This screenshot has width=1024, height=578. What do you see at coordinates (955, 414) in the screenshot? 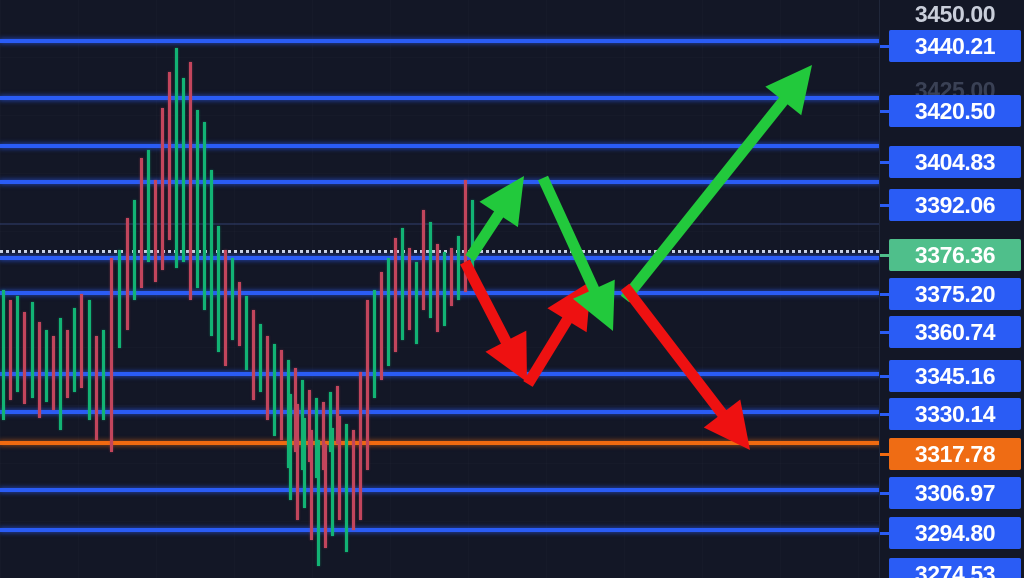
I see `price-tag: 3330.14` at bounding box center [955, 414].